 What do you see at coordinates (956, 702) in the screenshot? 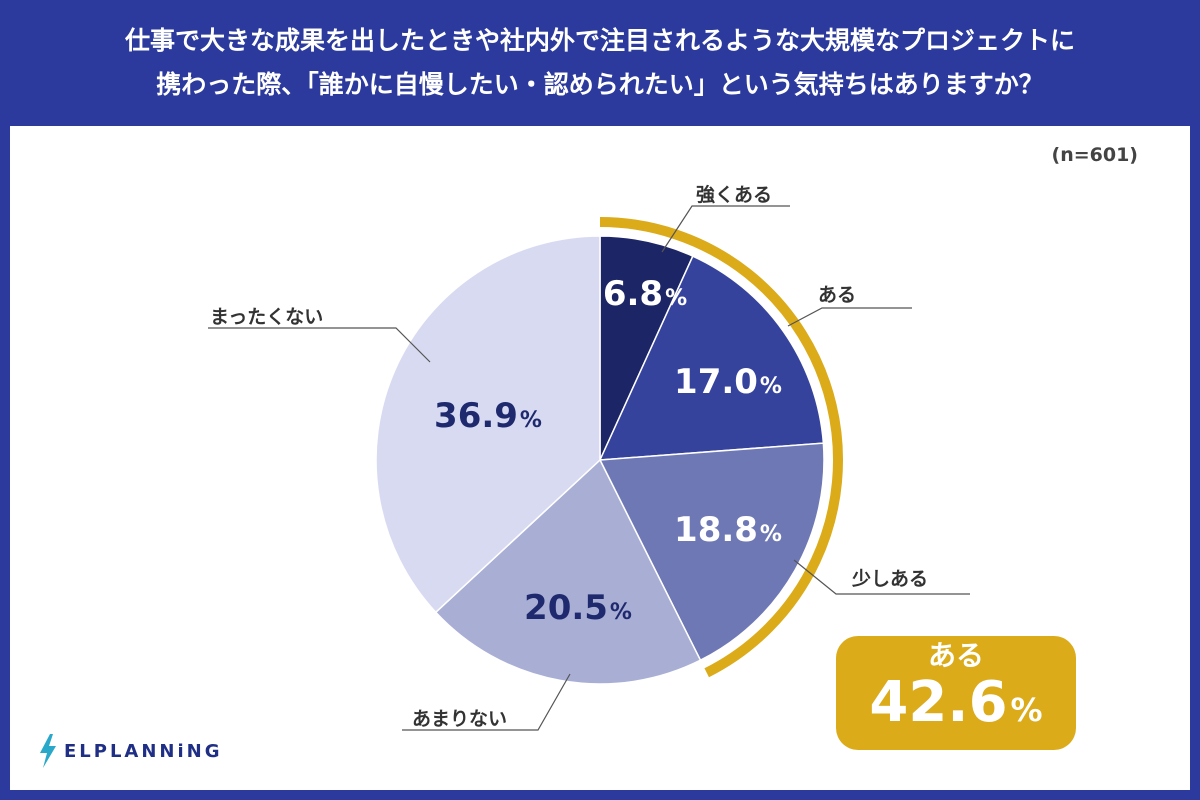
I see `summary-value: 42.6%` at bounding box center [956, 702].